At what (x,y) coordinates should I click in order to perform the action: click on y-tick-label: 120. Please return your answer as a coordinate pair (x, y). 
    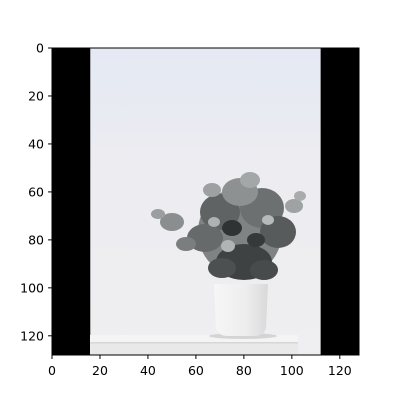
    Looking at the image, I should click on (32, 335).